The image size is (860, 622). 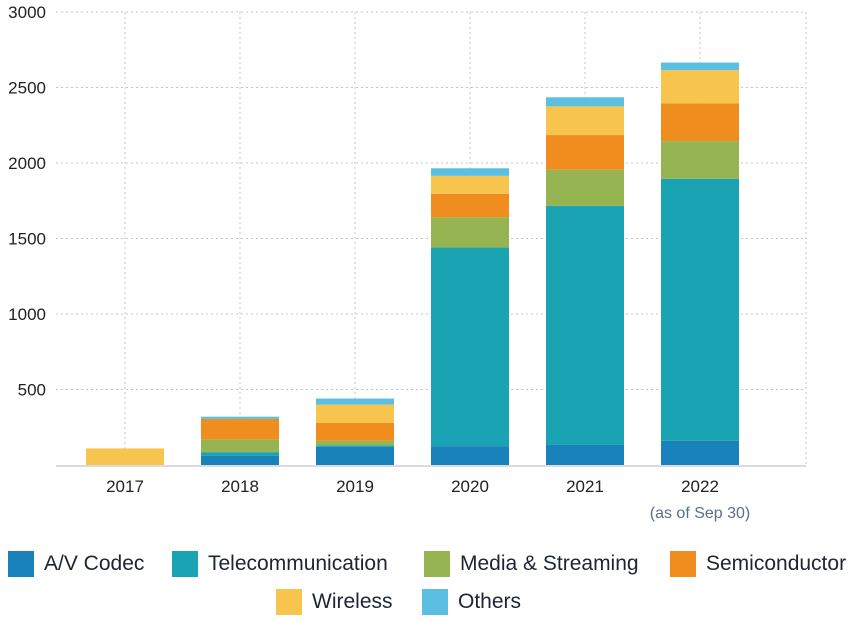 What do you see at coordinates (490, 601) in the screenshot?
I see `legend-label: Others` at bounding box center [490, 601].